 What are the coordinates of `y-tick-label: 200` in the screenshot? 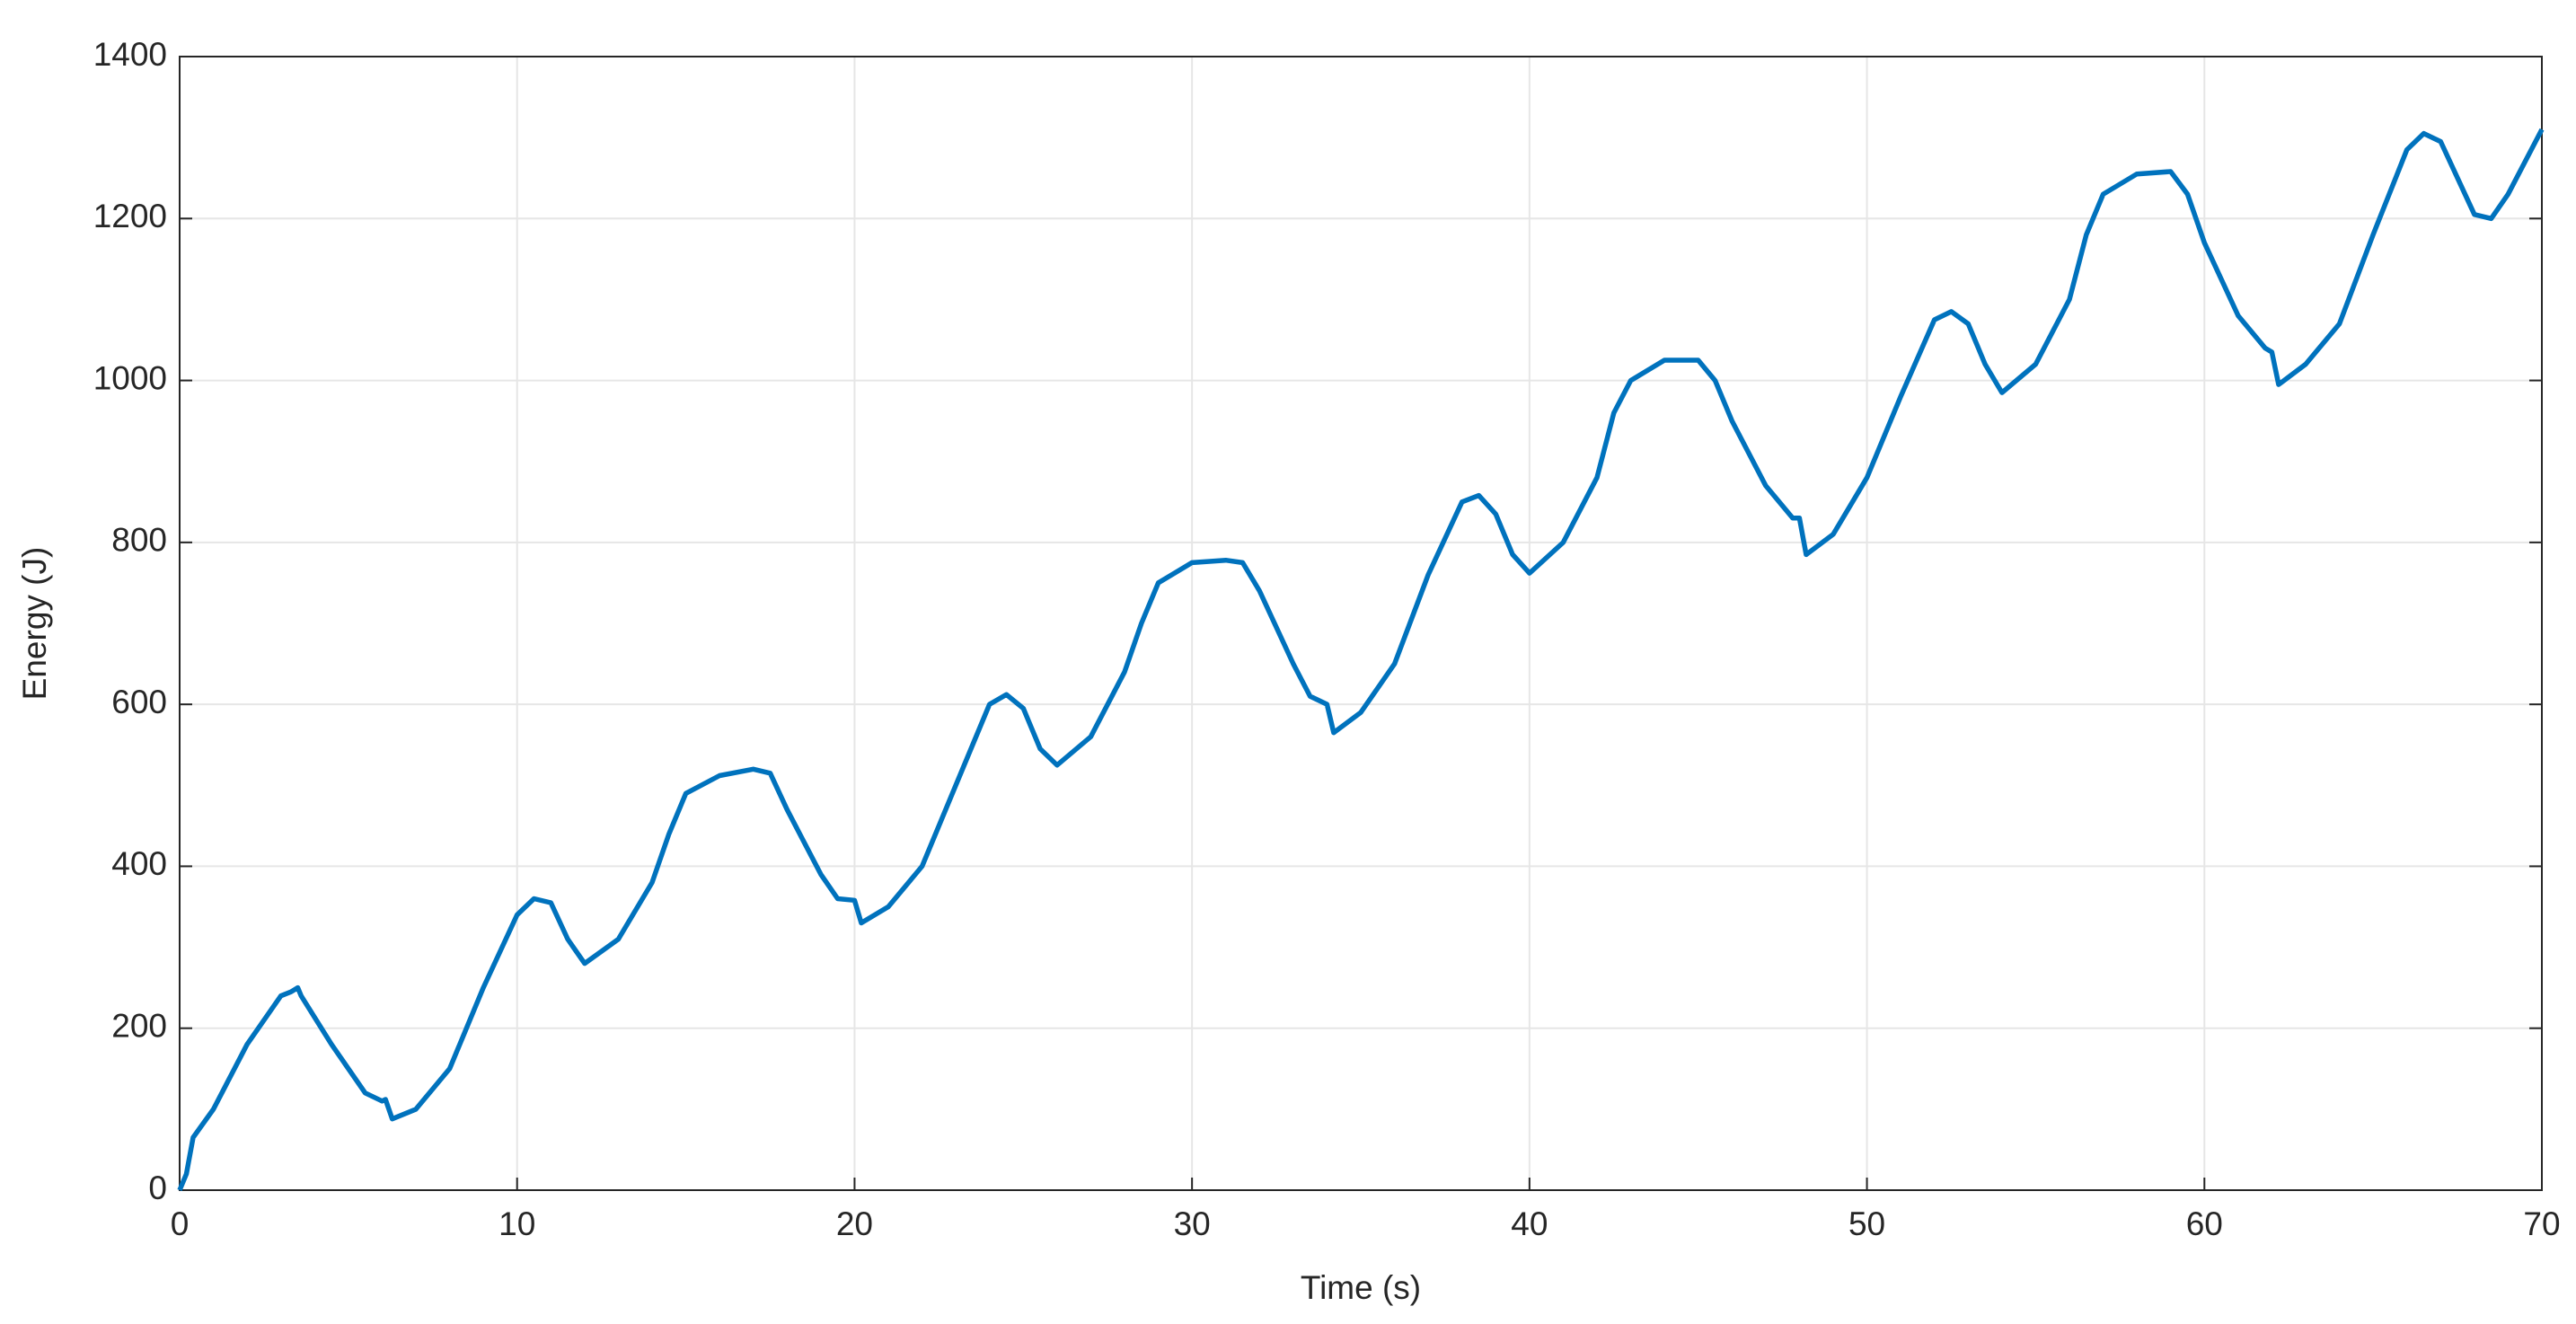 It's located at (139, 1025).